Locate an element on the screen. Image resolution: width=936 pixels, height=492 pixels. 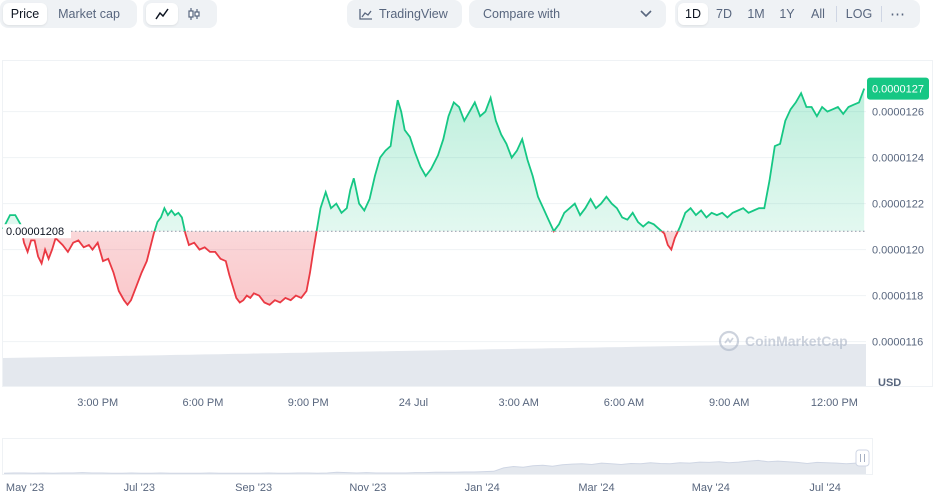
current-price-label: 0.0000127 is located at coordinates (898, 90).